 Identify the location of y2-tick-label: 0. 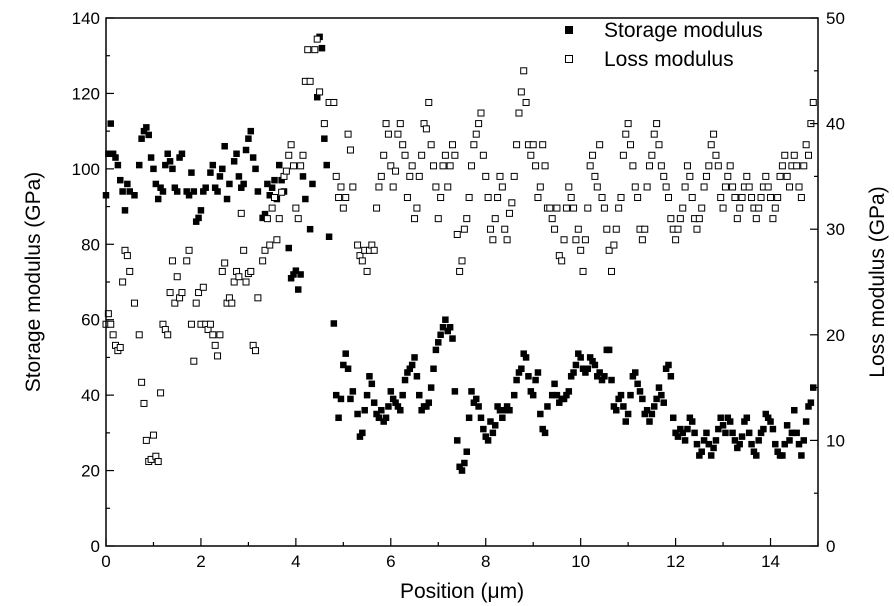
(830, 546).